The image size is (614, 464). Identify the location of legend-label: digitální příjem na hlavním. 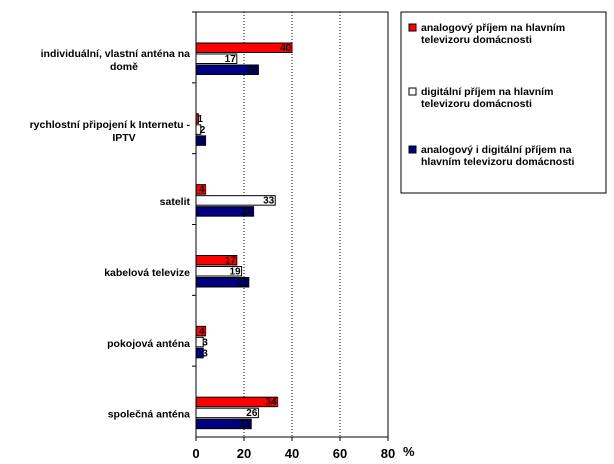
(487, 92).